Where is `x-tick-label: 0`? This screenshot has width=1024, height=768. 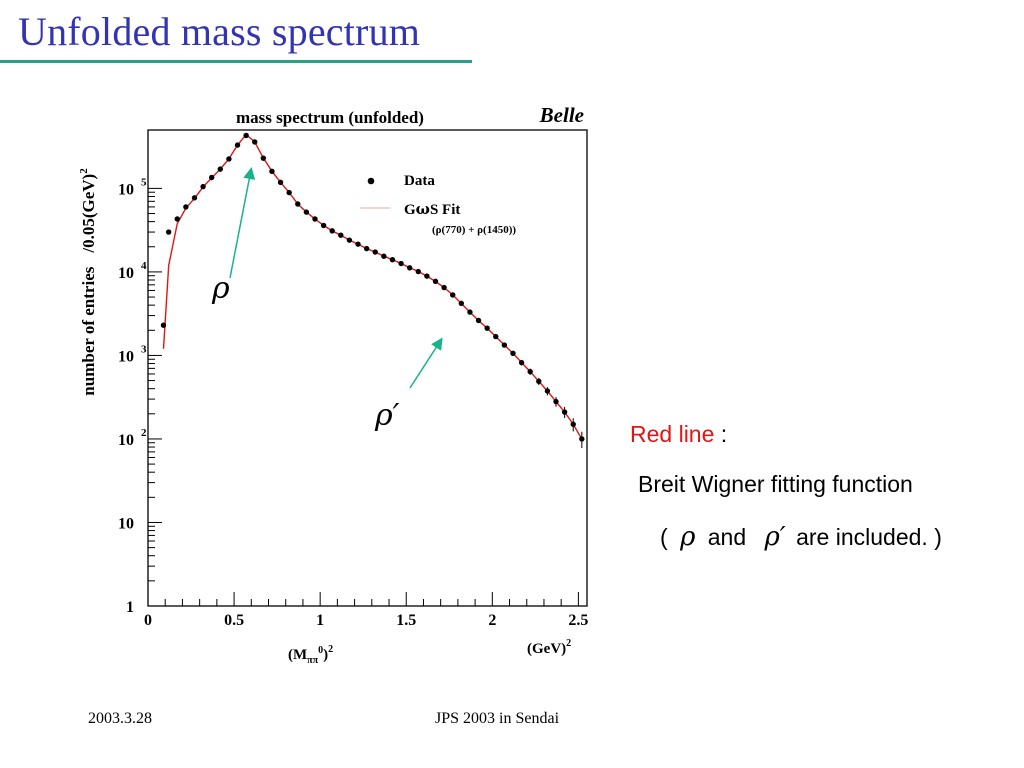
x-tick-label: 0 is located at coordinates (148, 620).